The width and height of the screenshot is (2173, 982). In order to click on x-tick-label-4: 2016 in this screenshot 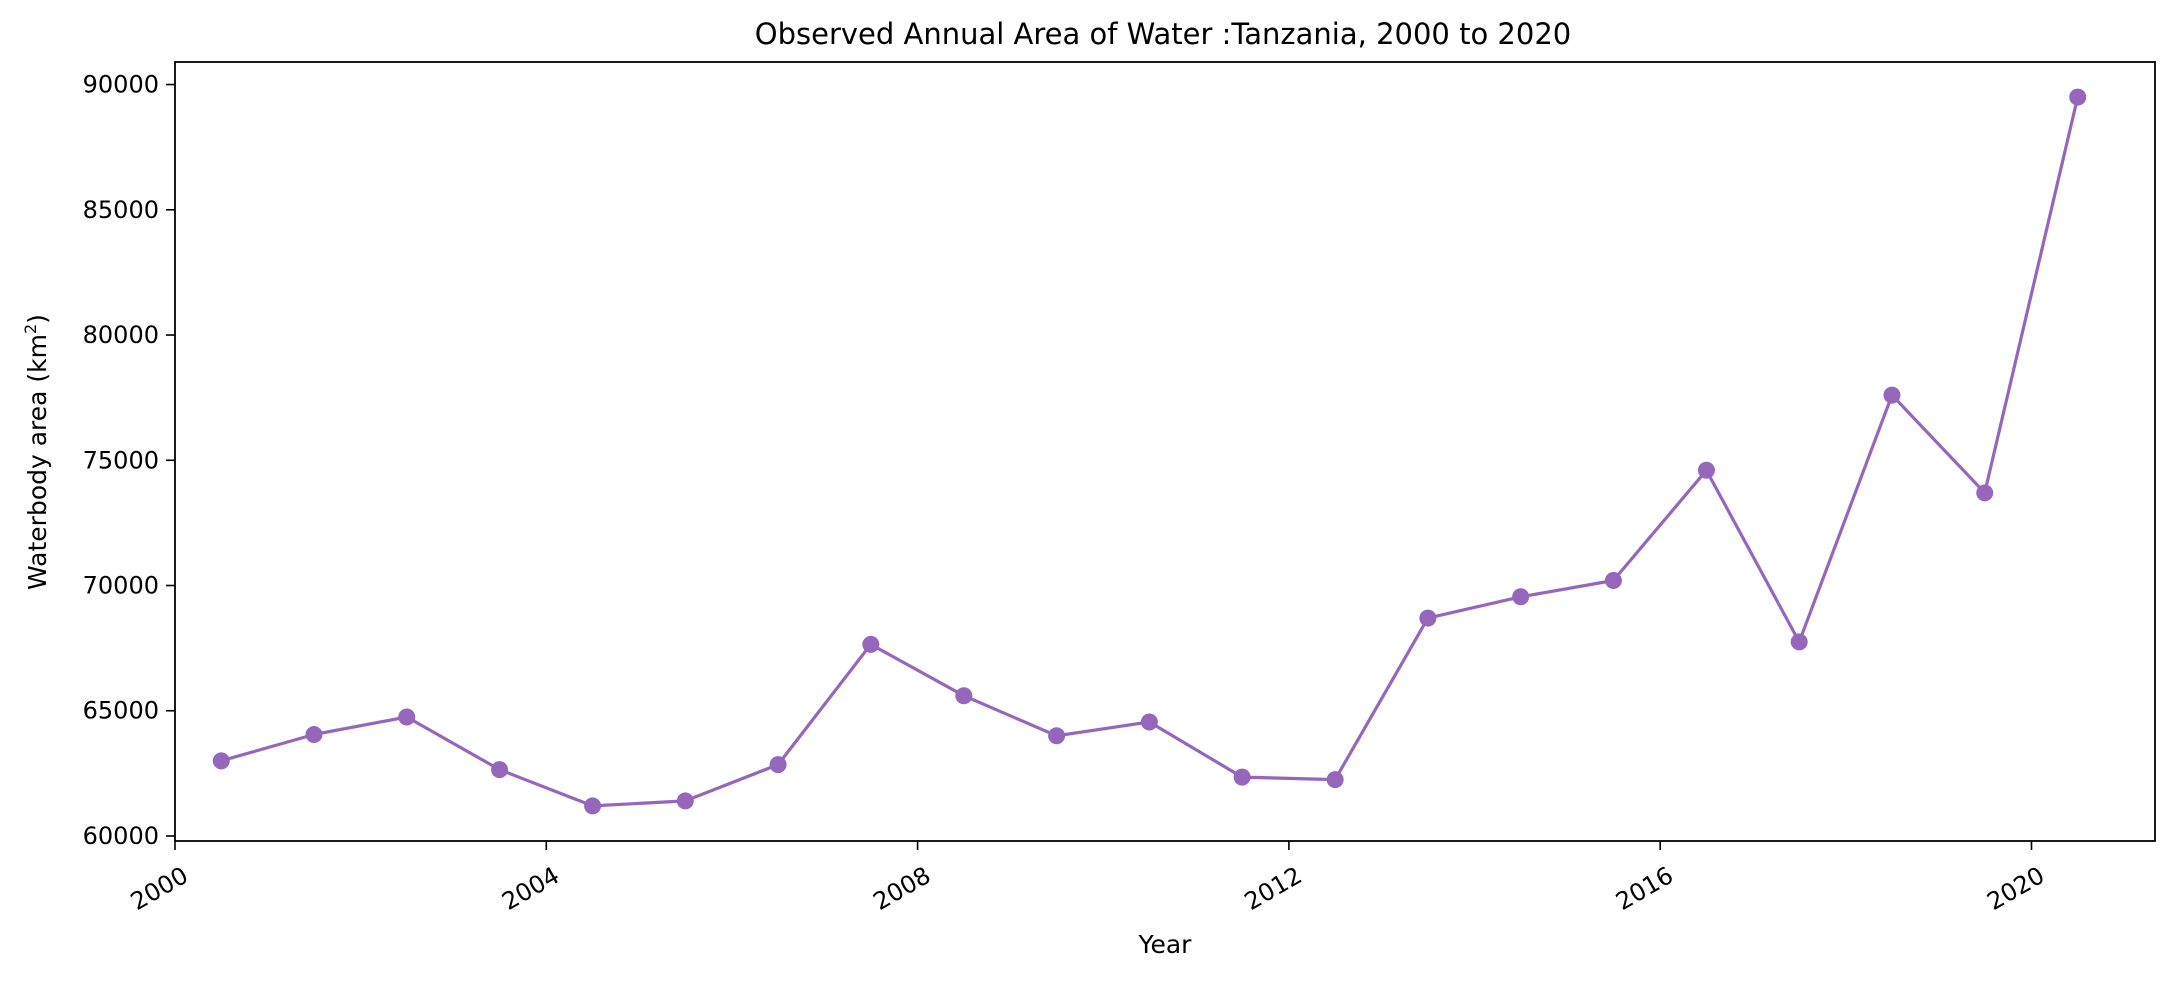, I will do `click(1644, 888)`.